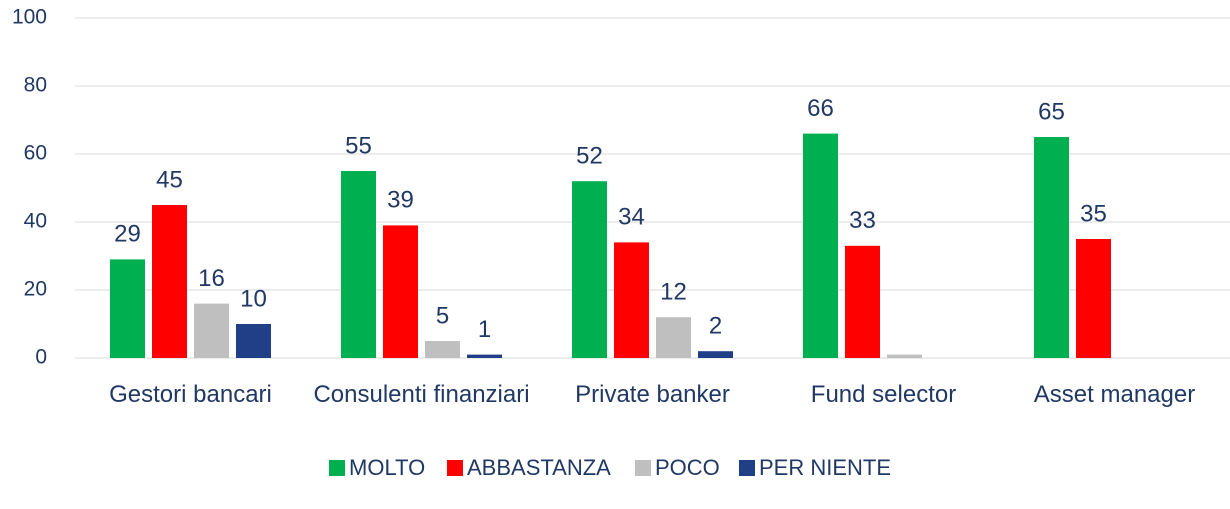  What do you see at coordinates (35, 153) in the screenshot?
I see `y-tick-label: 60` at bounding box center [35, 153].